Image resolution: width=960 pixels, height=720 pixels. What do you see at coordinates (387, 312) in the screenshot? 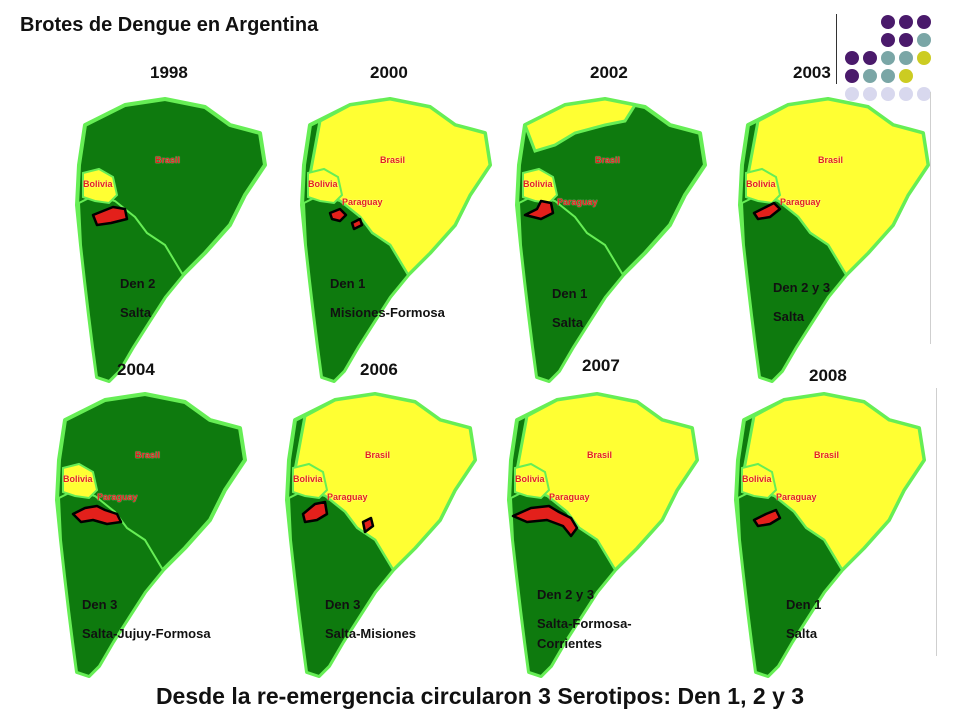
I see `region-label: Misiones-Formosa` at bounding box center [387, 312].